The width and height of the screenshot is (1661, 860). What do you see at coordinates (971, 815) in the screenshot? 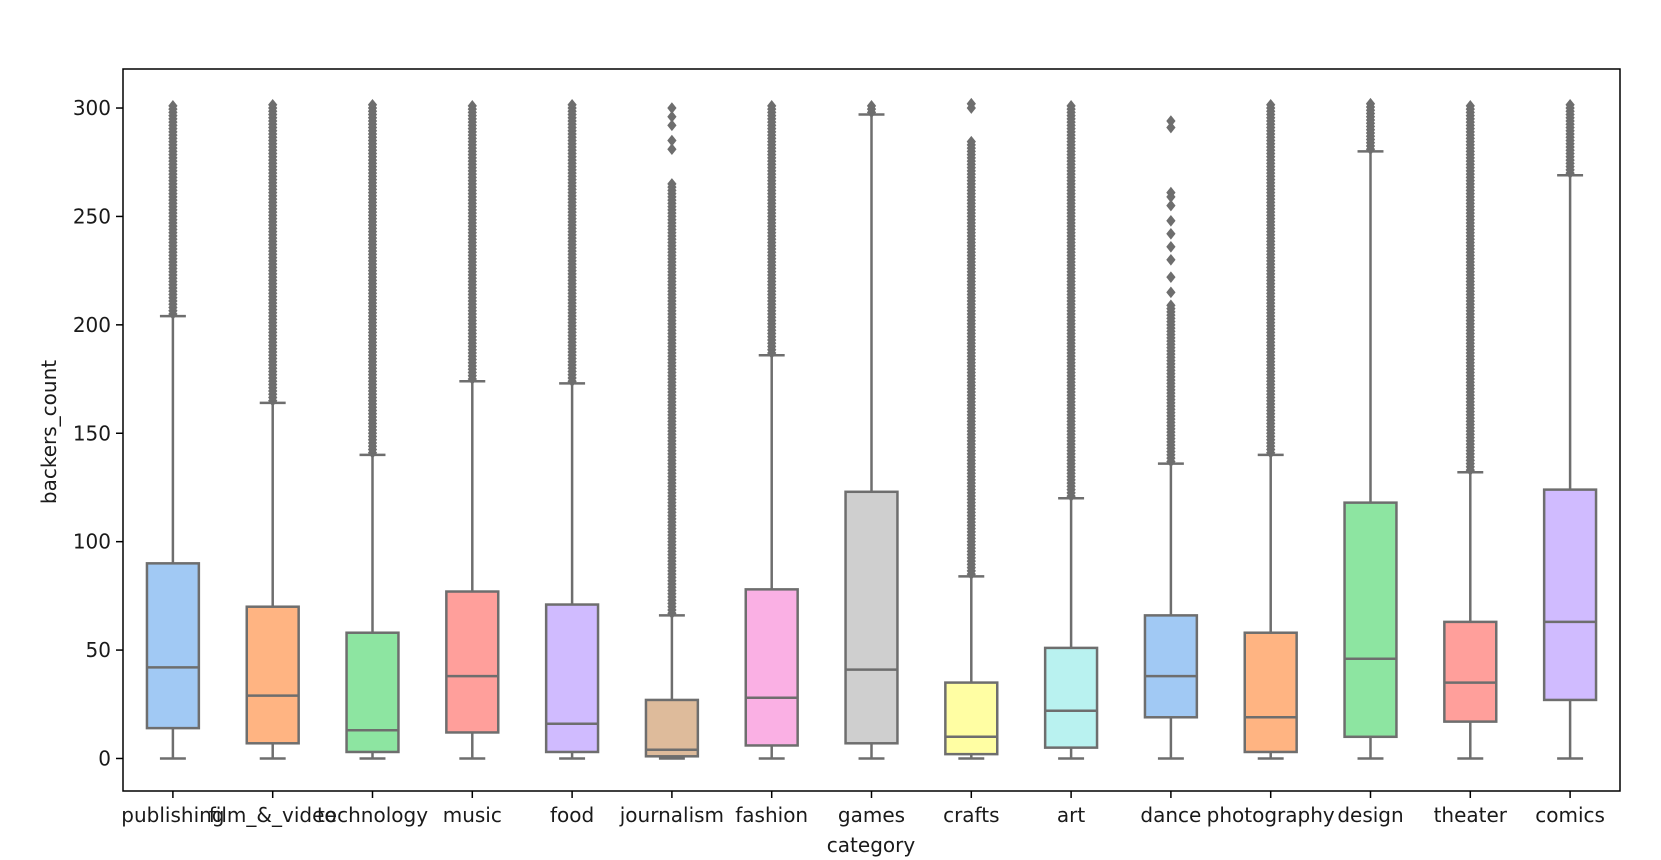
I see `x-tick-label: crafts` at bounding box center [971, 815].